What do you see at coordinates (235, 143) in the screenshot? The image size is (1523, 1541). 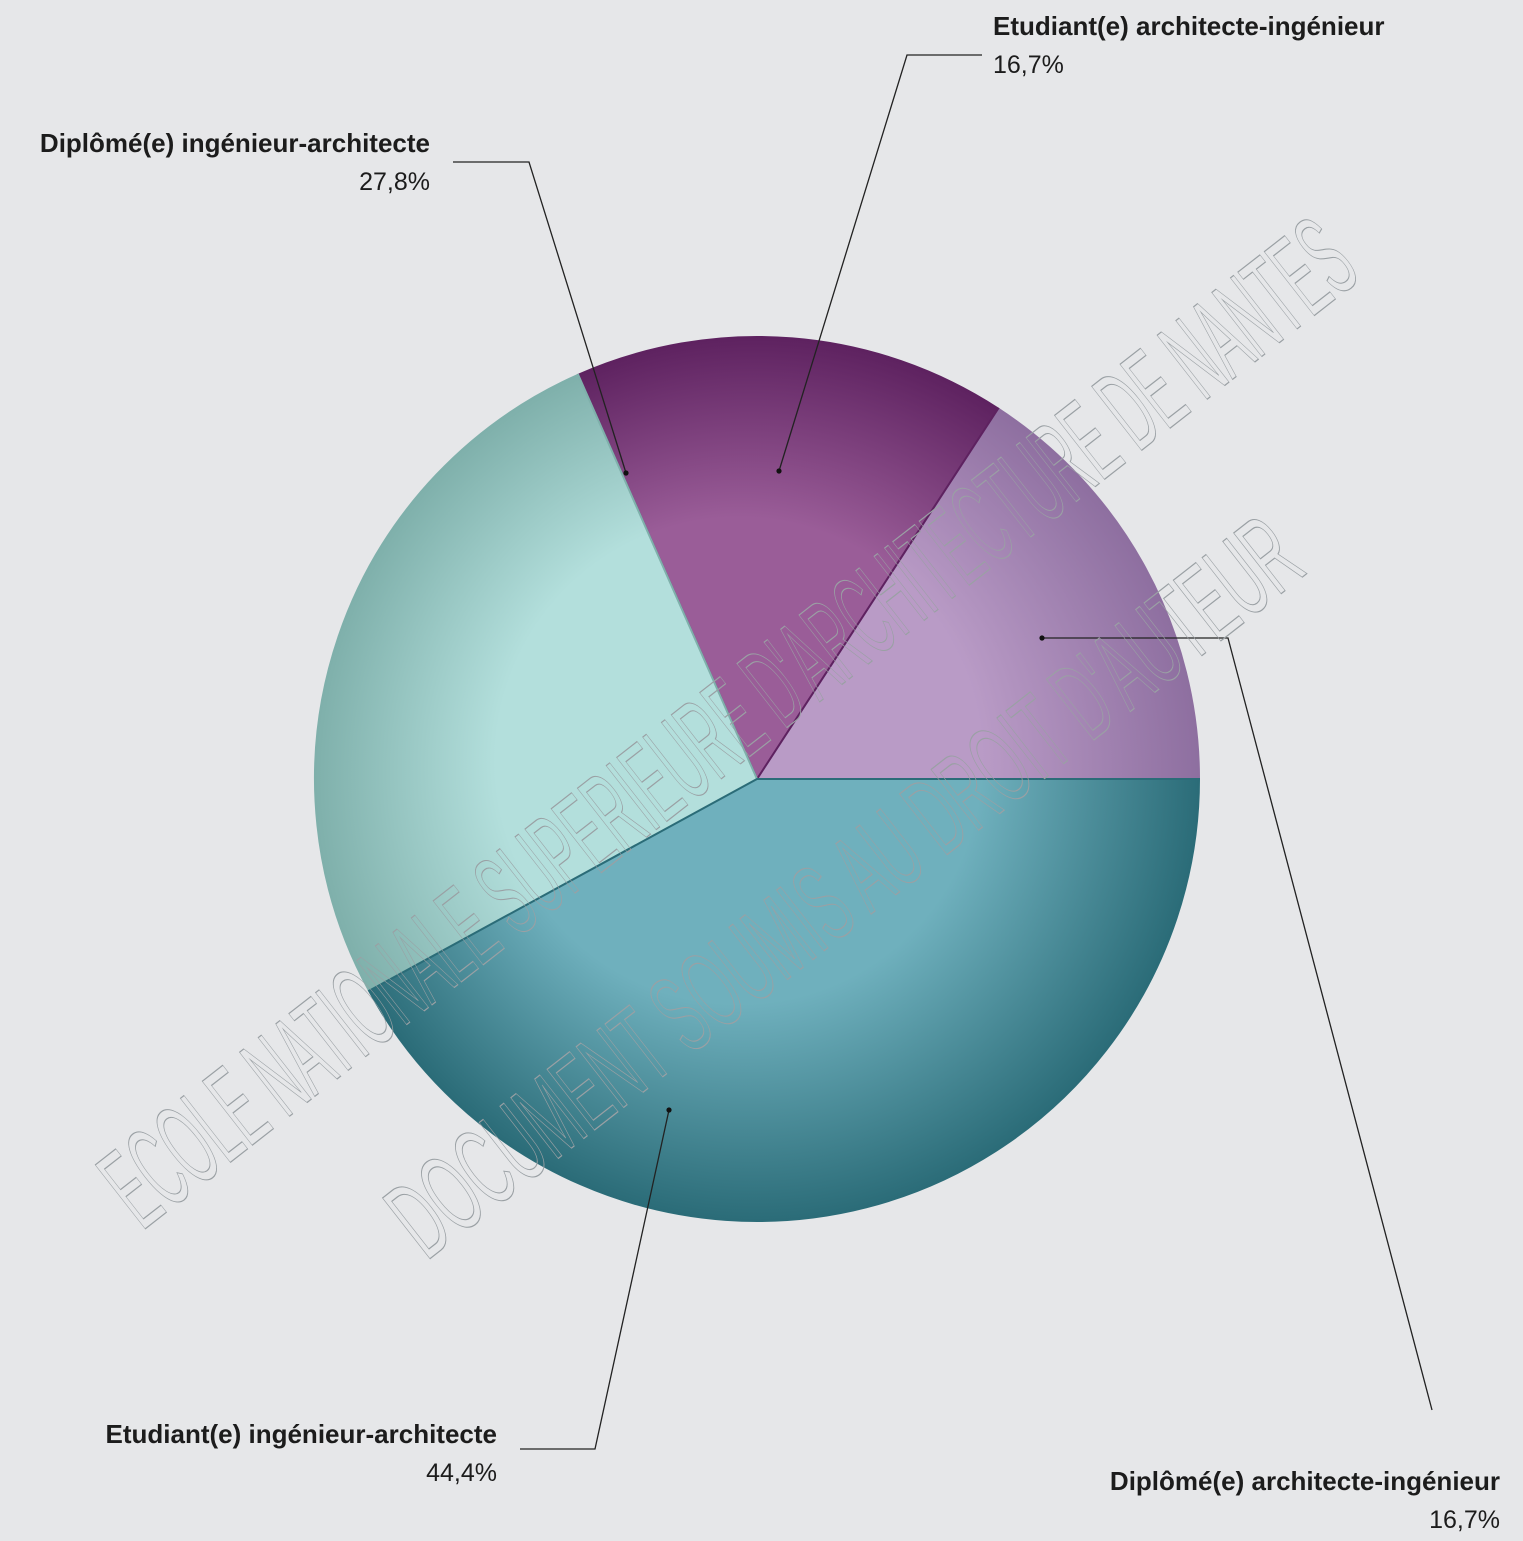 I see `slice-label: Diplômé(e) ingénieur-architecte` at bounding box center [235, 143].